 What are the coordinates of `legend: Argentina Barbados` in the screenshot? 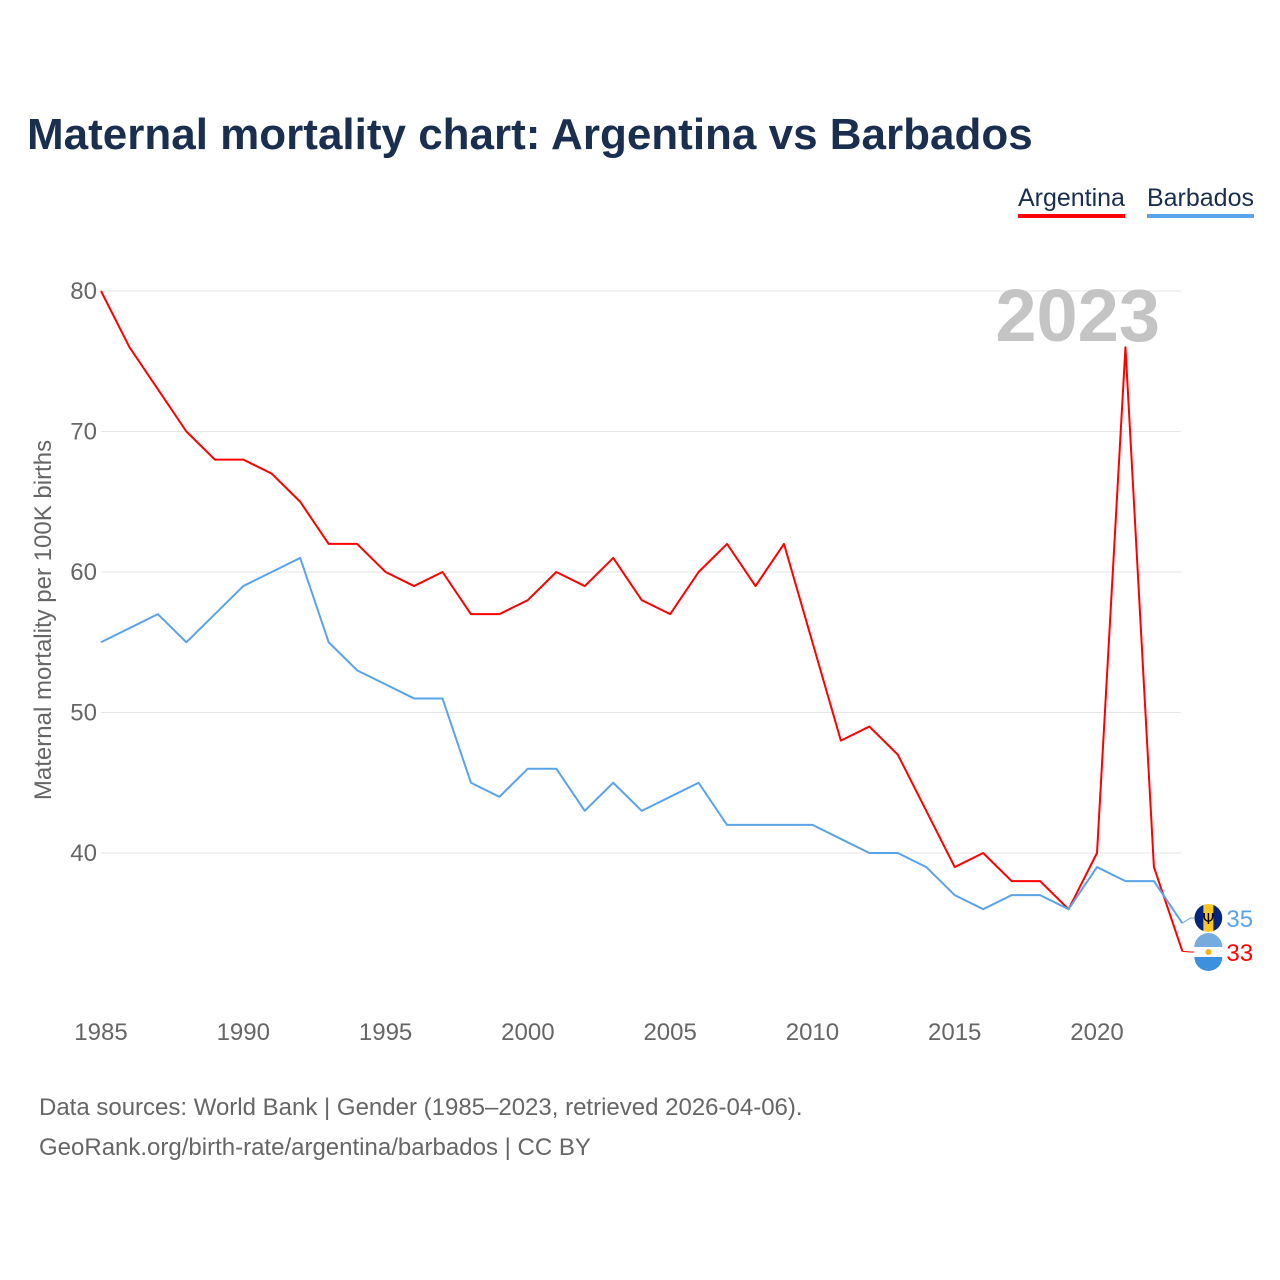 It's located at (1135, 201).